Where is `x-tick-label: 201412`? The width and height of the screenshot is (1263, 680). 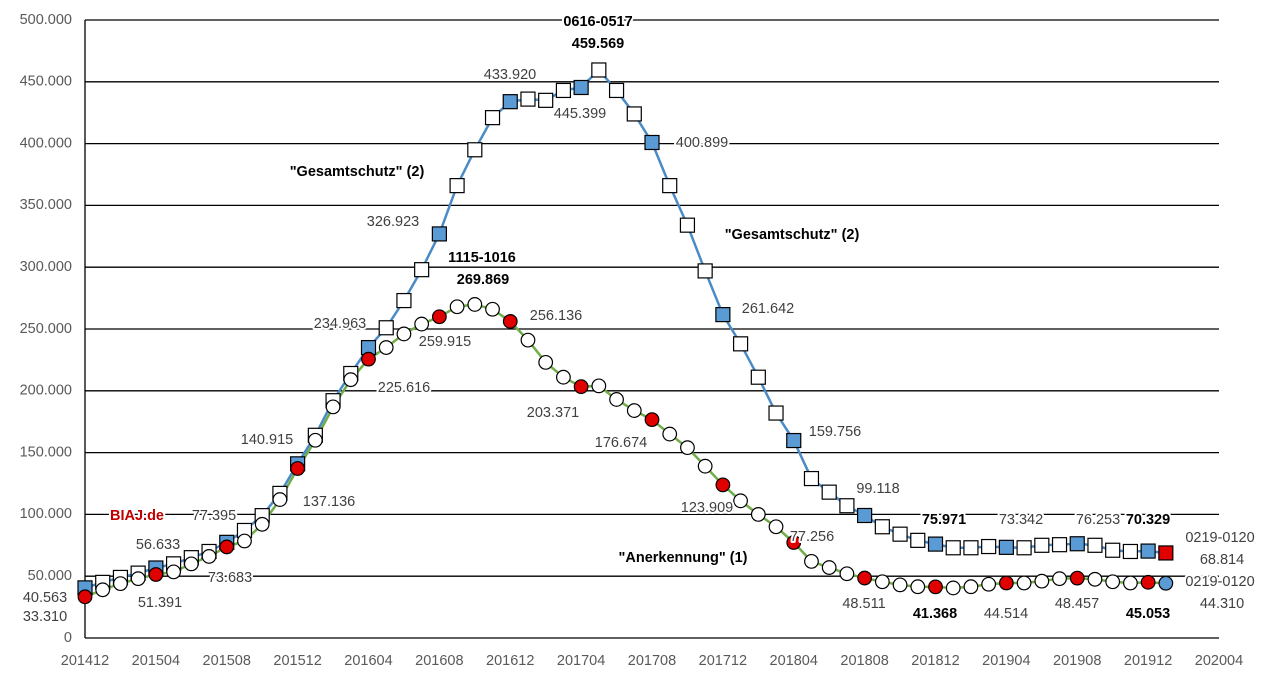
x-tick-label: 201412 is located at coordinates (85, 661).